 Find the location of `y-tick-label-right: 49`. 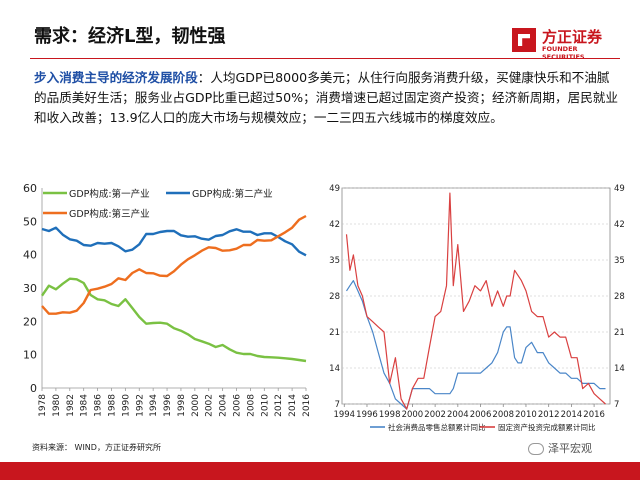

y-tick-label-right: 49 is located at coordinates (619, 189).